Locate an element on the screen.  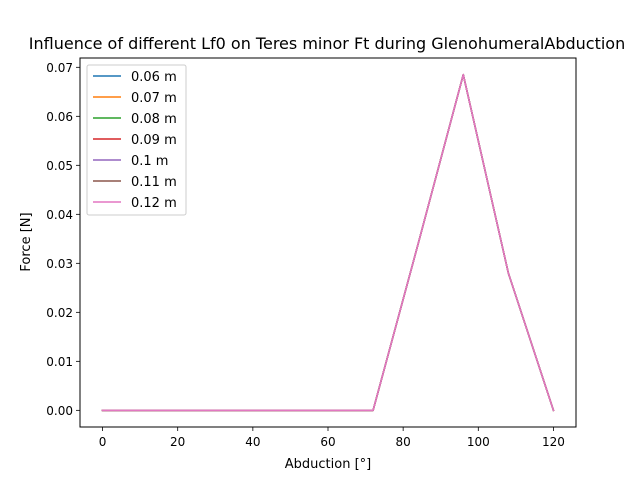
x-tick-label: 20 is located at coordinates (177, 442).